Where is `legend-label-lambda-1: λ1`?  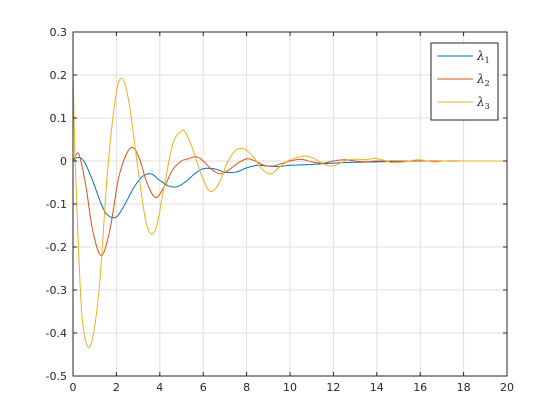
legend-label-lambda-1: λ1 is located at coordinates (483, 57).